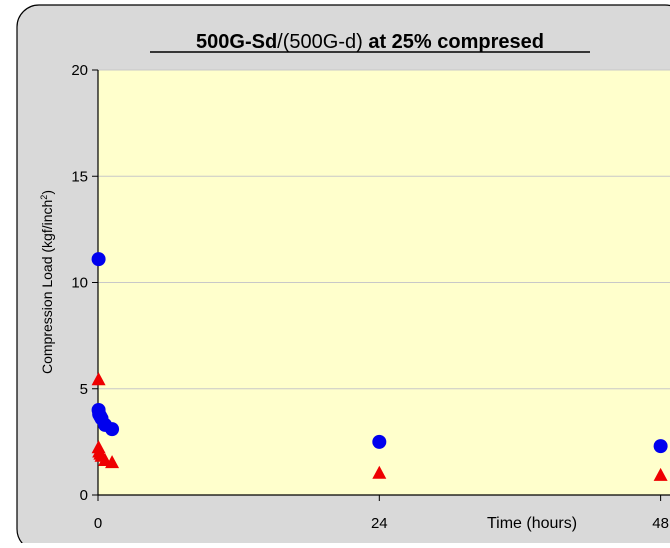  What do you see at coordinates (79, 283) in the screenshot?
I see `y-tick-label-2: 10` at bounding box center [79, 283].